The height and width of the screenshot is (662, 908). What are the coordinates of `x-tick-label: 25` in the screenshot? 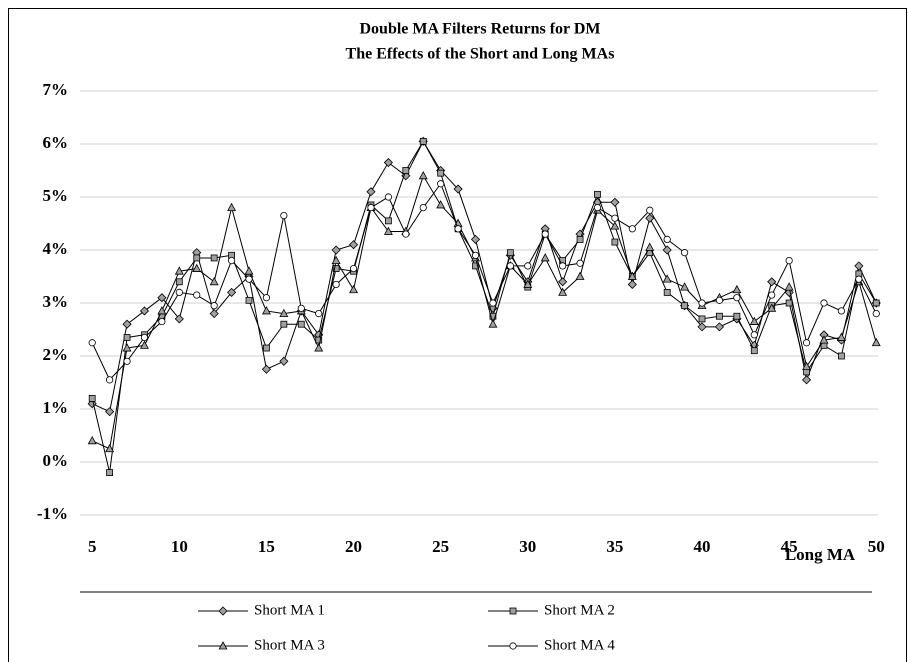 It's located at (440, 546).